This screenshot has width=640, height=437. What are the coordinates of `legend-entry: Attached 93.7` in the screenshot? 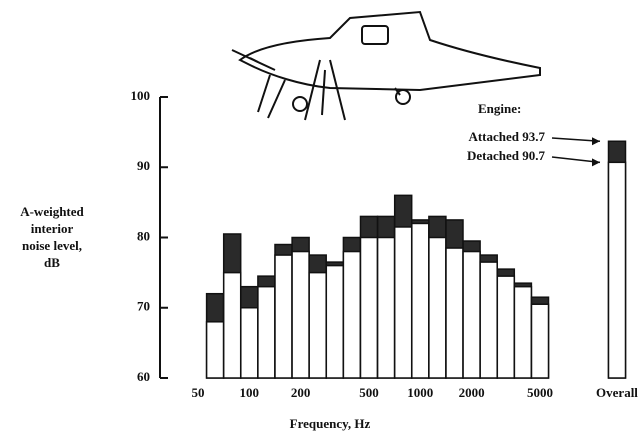 It's located at (506, 136).